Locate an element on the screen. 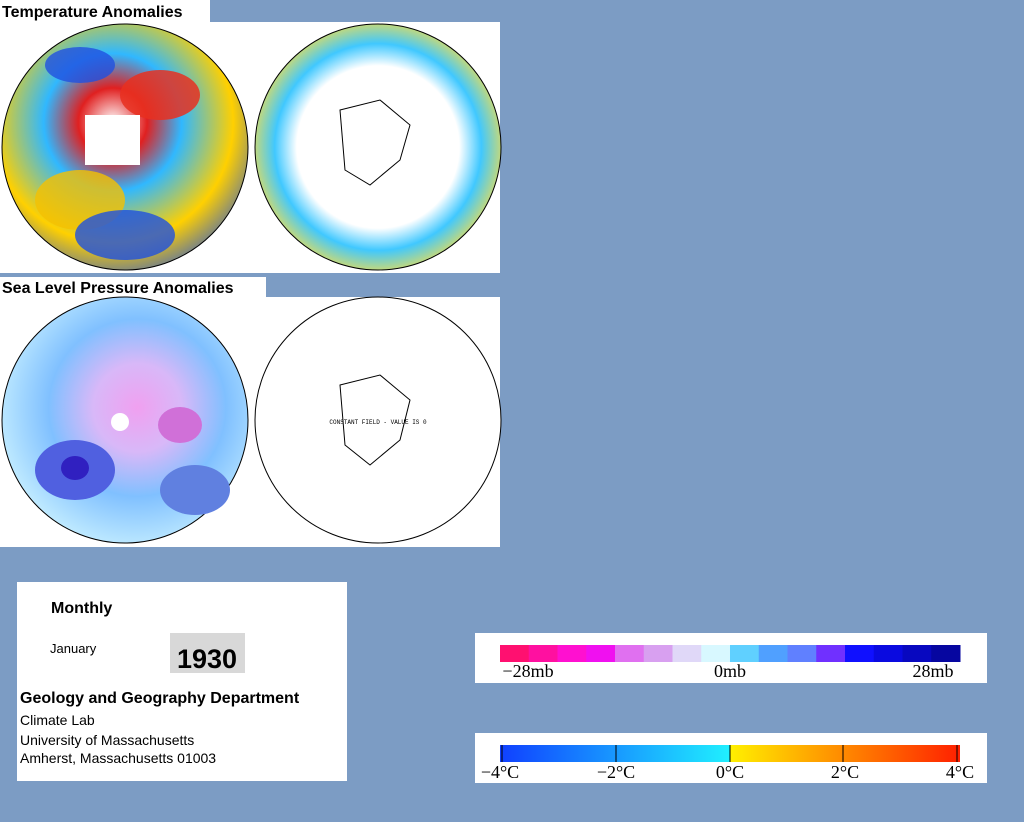 The width and height of the screenshot is (1024, 822). south-map is located at coordinates (378, 420).